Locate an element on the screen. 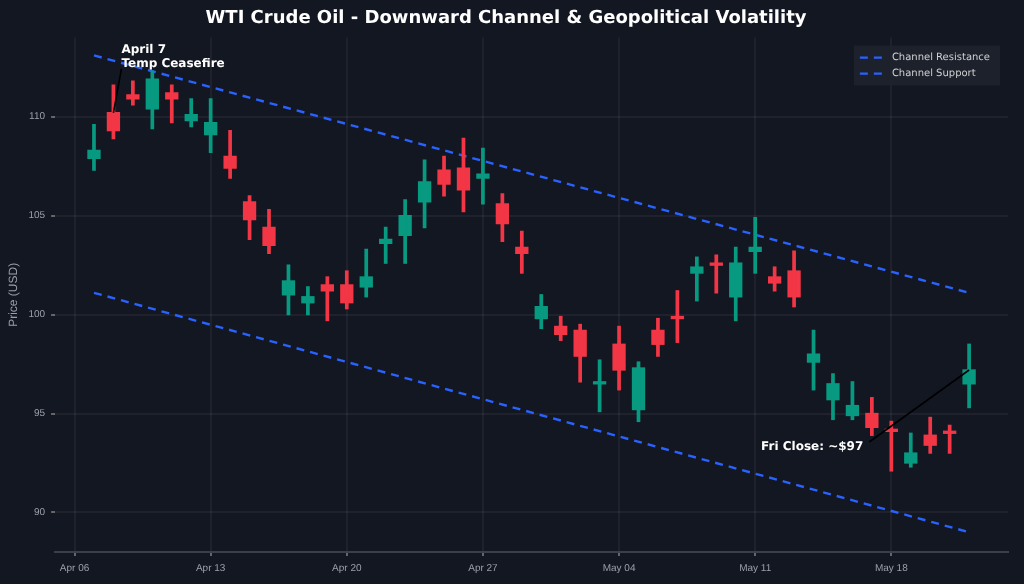  chart-title: WTI Crude Oil - Downward Channel & Geopolitical Volatility is located at coordinates (506, 19).